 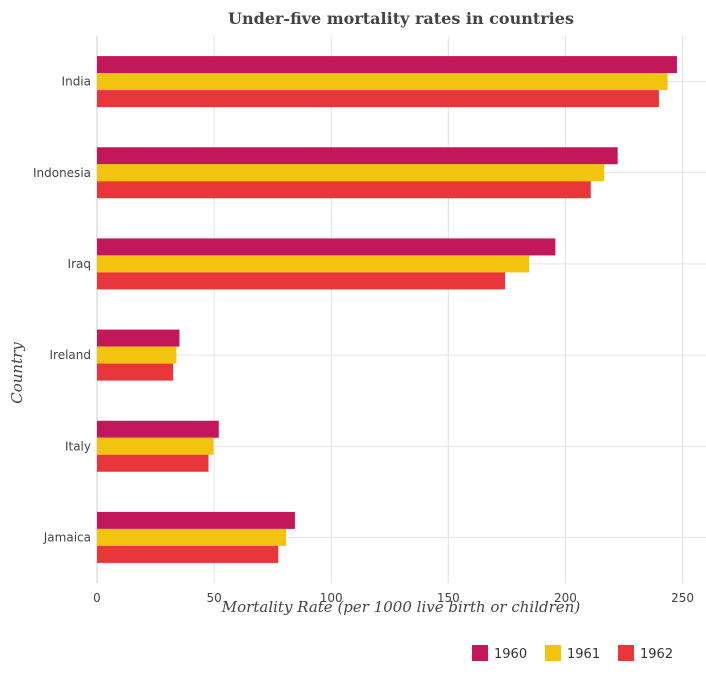 I want to click on bar-italy-1961, so click(x=155, y=446).